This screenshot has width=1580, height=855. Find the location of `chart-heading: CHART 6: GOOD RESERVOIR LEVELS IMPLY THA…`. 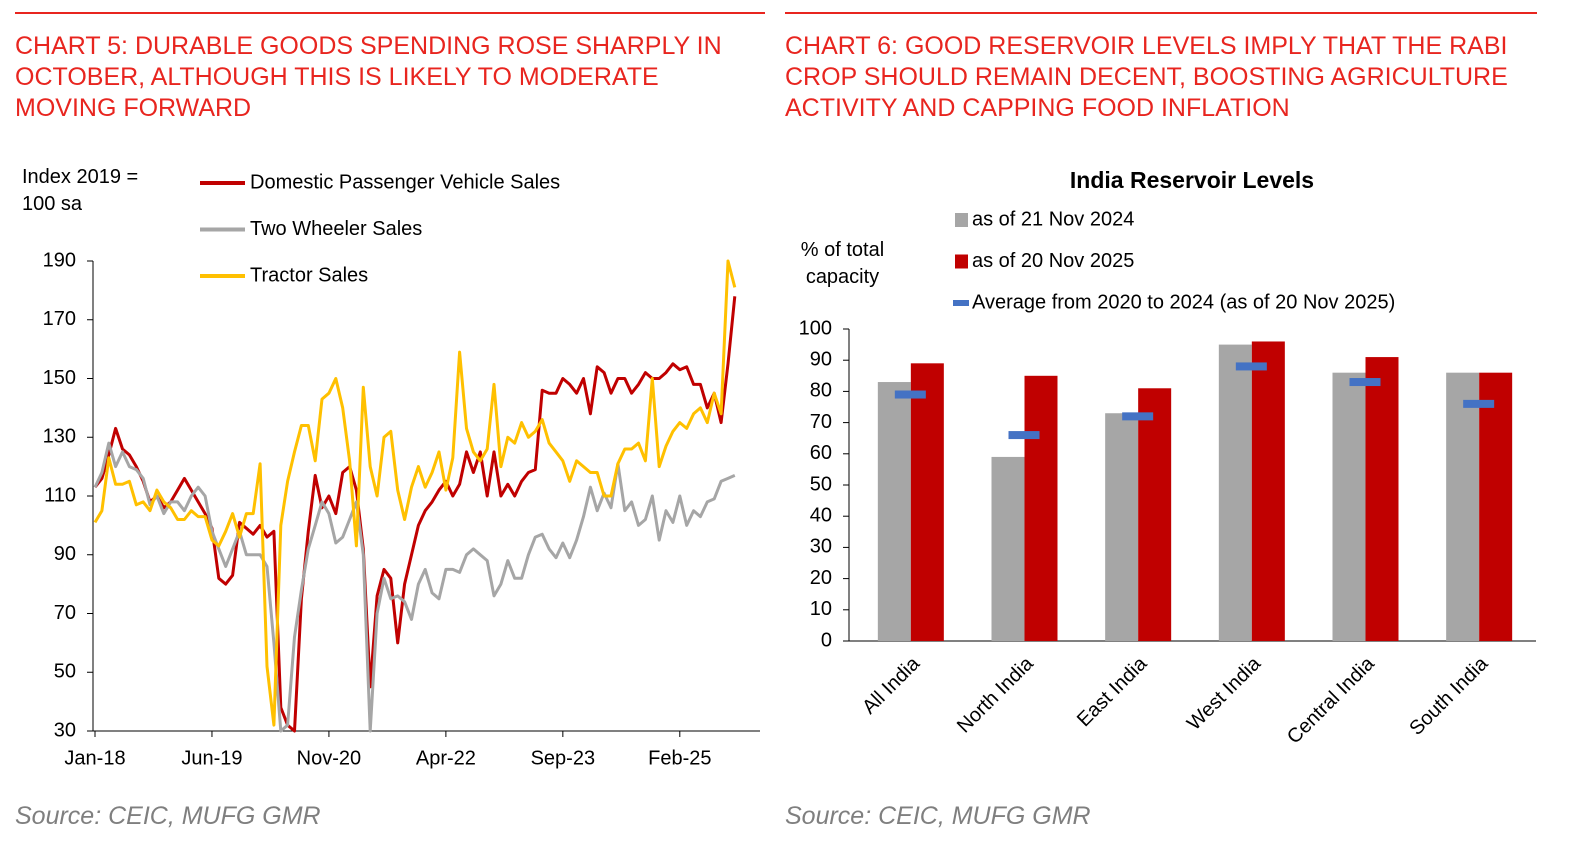

chart-heading: CHART 6: GOOD RESERVOIR LEVELS IMPLY THA… is located at coordinates (1146, 77).